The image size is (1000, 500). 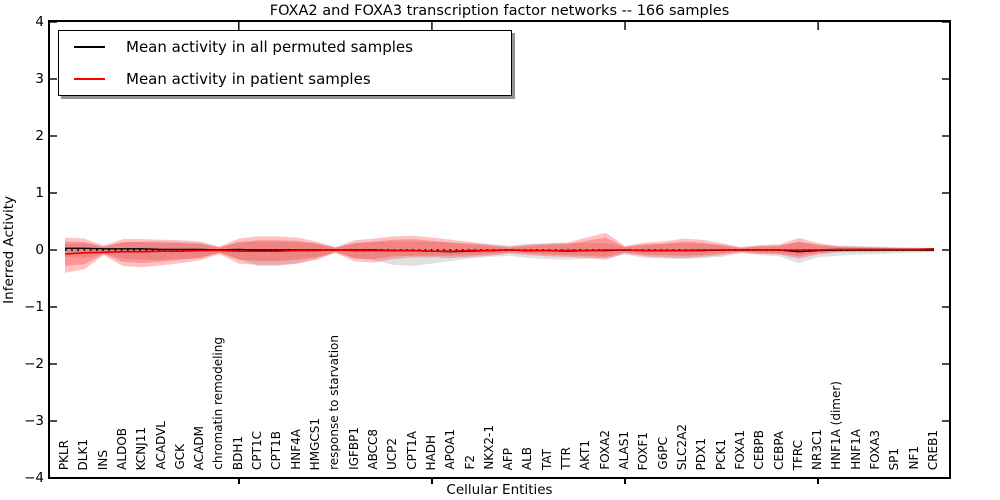 What do you see at coordinates (295, 449) in the screenshot?
I see `x-tick-label: HNF4A` at bounding box center [295, 449].